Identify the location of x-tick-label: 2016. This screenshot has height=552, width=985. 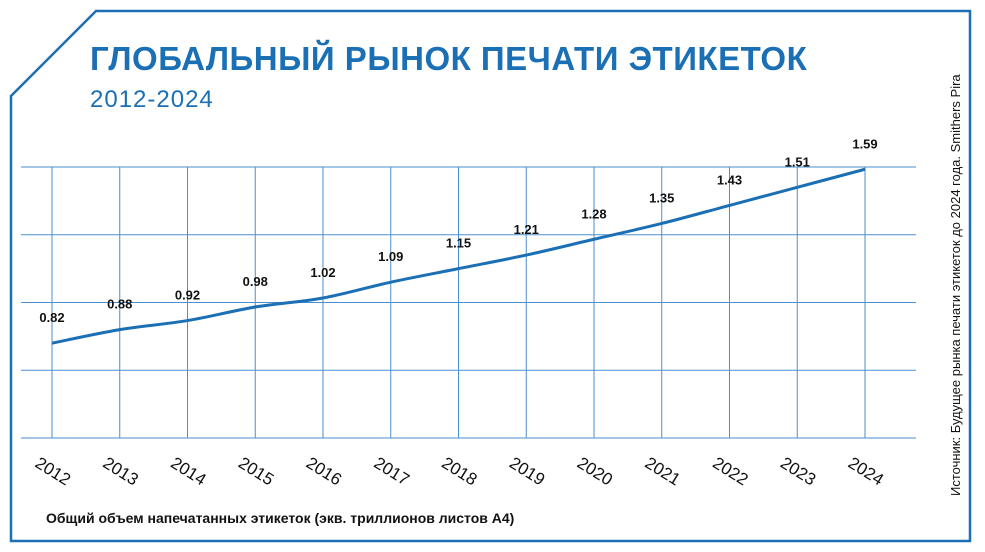
(324, 471).